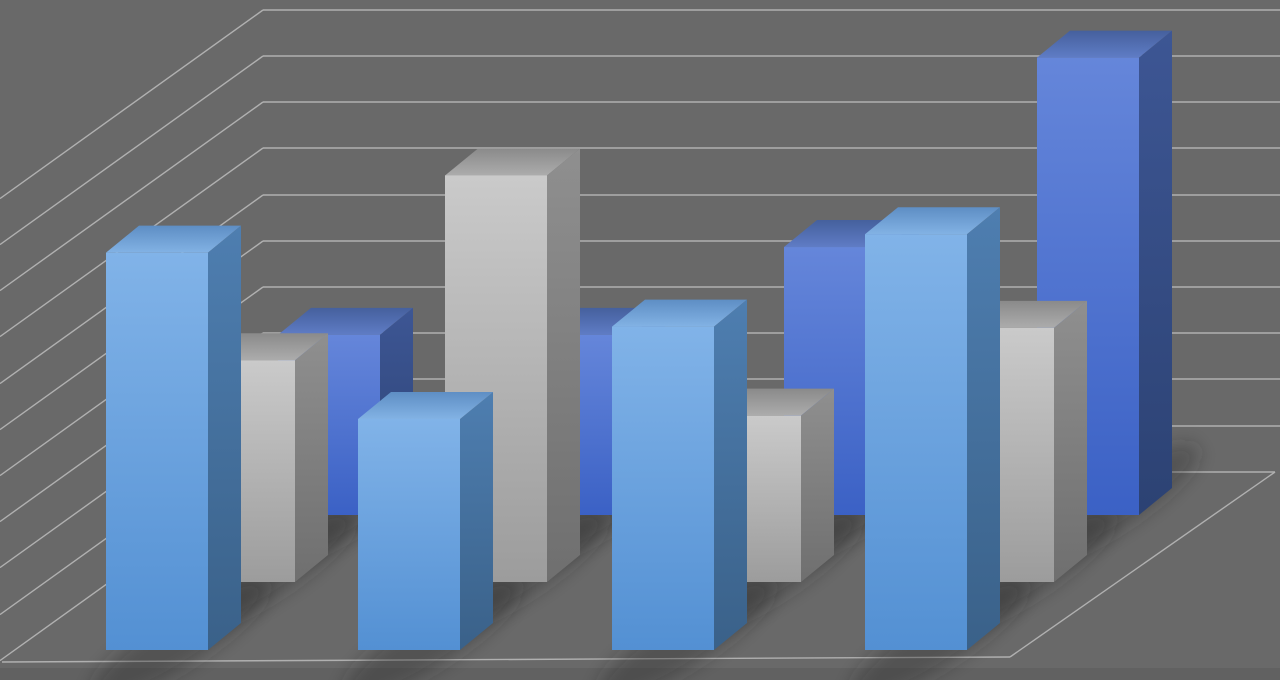 Image resolution: width=1280 pixels, height=680 pixels. What do you see at coordinates (916, 442) in the screenshot?
I see `bar-front-4-front` at bounding box center [916, 442].